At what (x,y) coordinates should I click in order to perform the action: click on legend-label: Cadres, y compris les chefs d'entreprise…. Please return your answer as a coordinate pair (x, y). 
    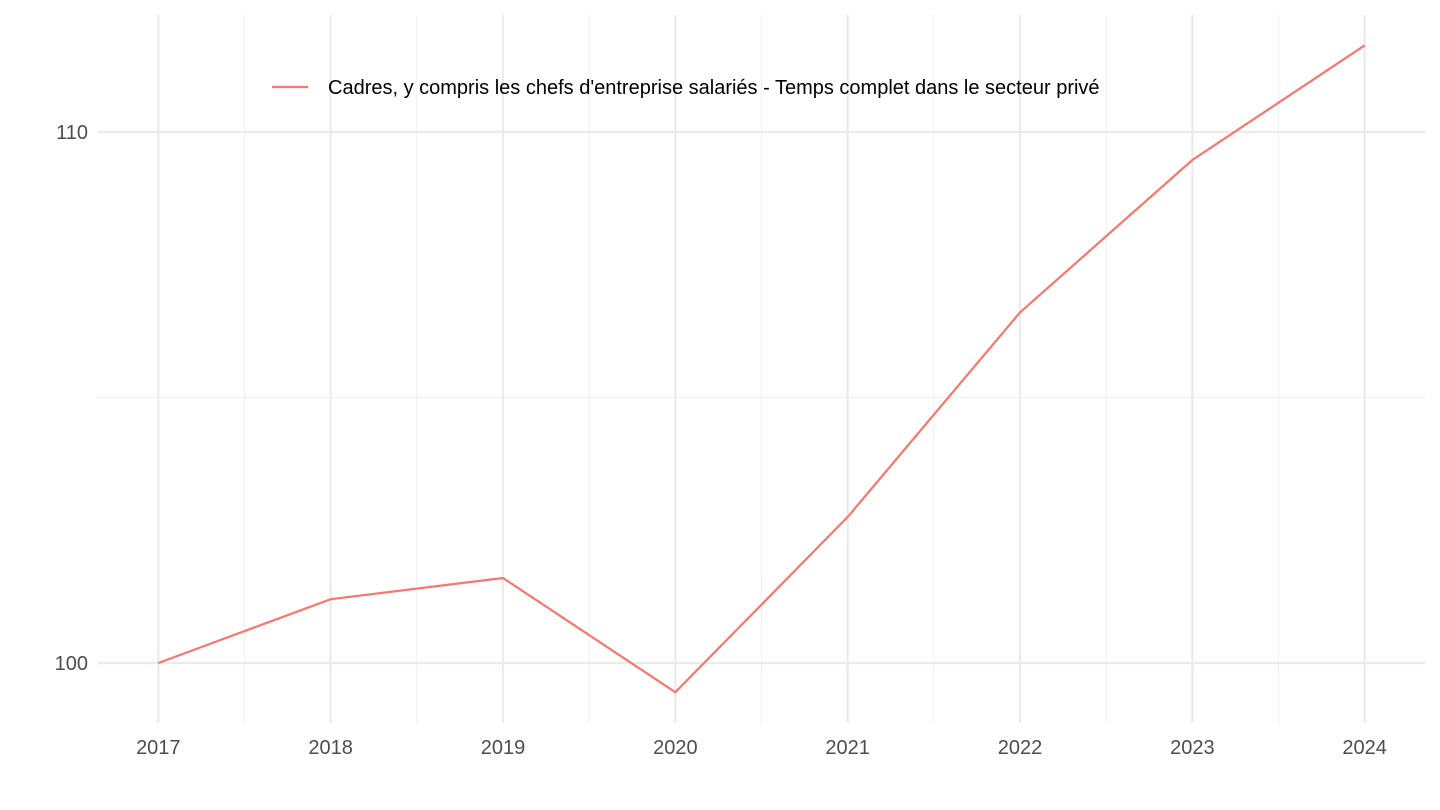
    Looking at the image, I should click on (714, 88).